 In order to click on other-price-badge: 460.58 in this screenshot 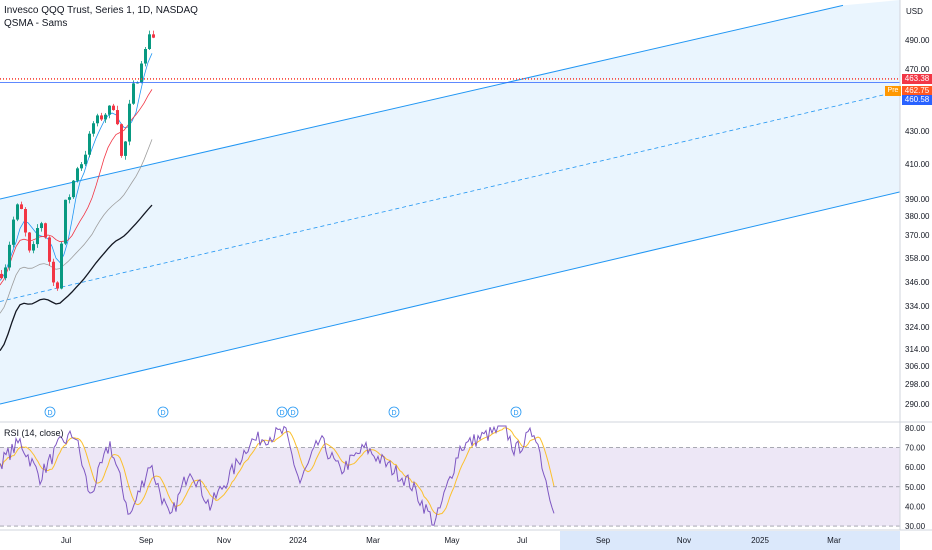, I will do `click(917, 100)`.